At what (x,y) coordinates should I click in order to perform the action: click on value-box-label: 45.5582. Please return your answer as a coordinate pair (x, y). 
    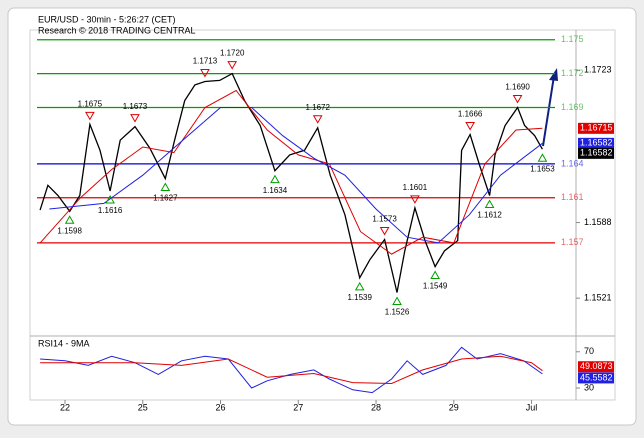
    Looking at the image, I should click on (596, 377).